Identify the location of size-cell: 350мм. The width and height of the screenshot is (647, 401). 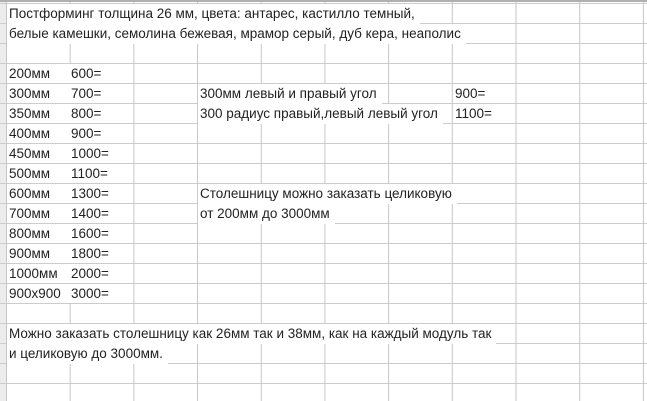
(31, 113).